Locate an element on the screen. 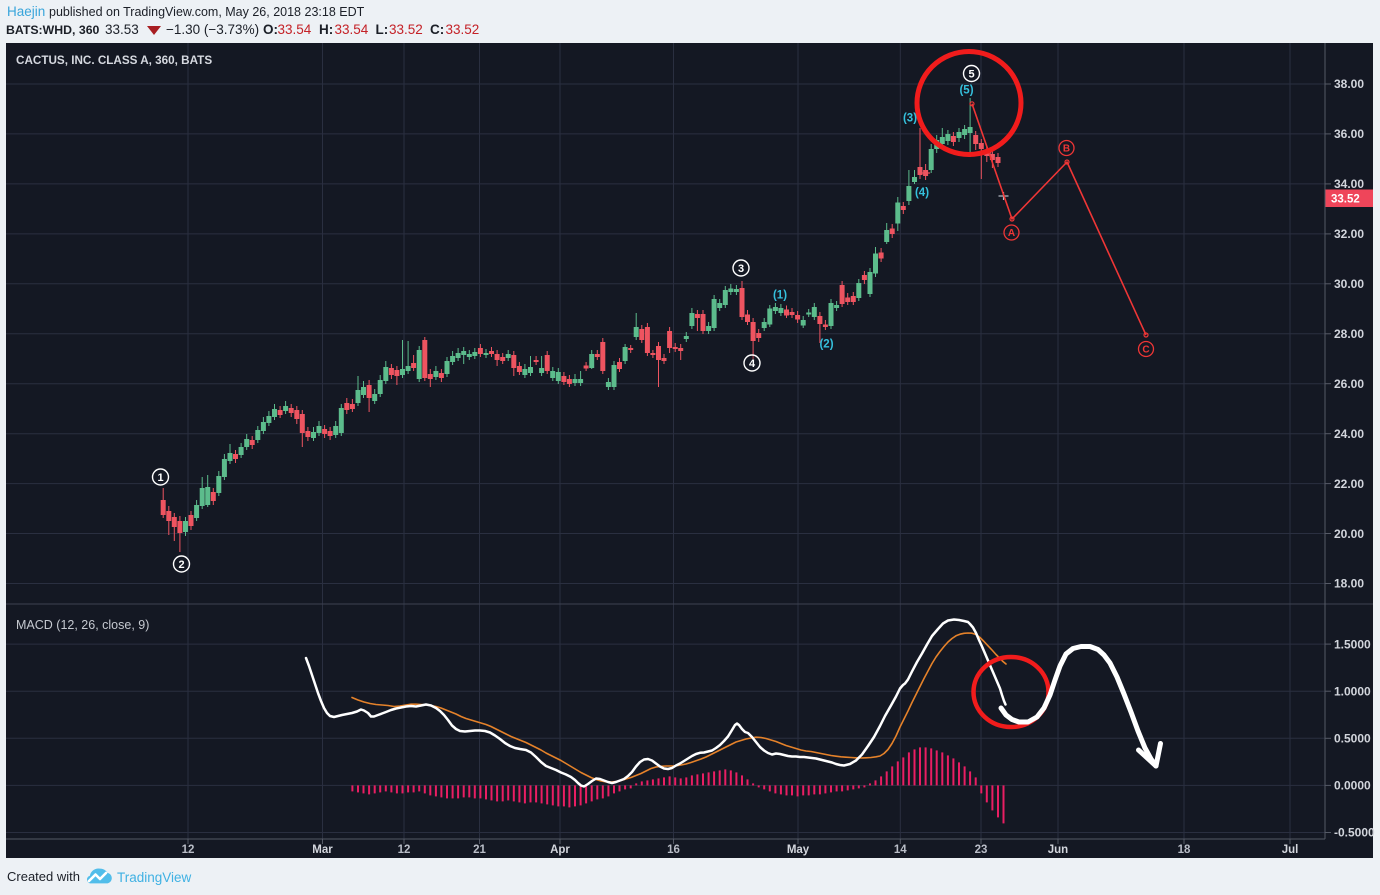 Image resolution: width=1380 pixels, height=895 pixels. svg-text: 26.00 is located at coordinates (1349, 384).